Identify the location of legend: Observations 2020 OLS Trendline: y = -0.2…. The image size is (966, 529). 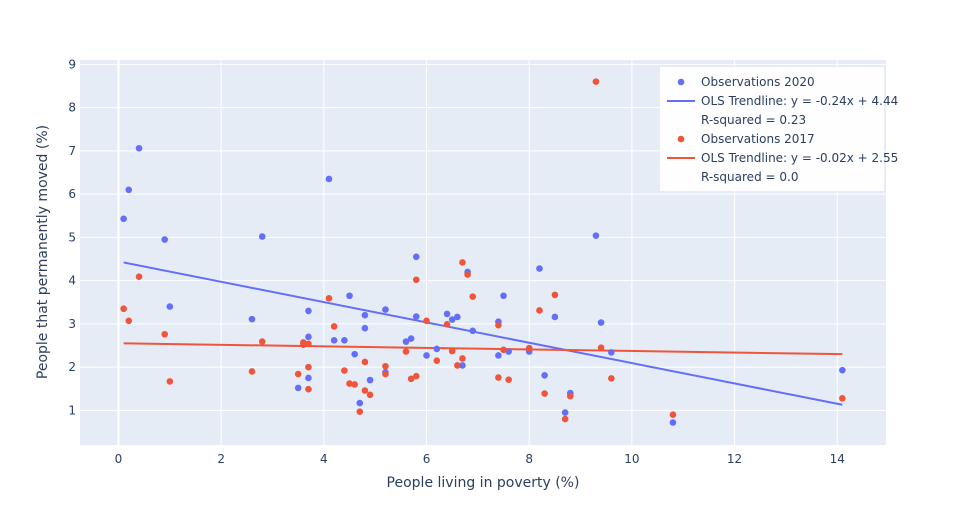
(779, 129).